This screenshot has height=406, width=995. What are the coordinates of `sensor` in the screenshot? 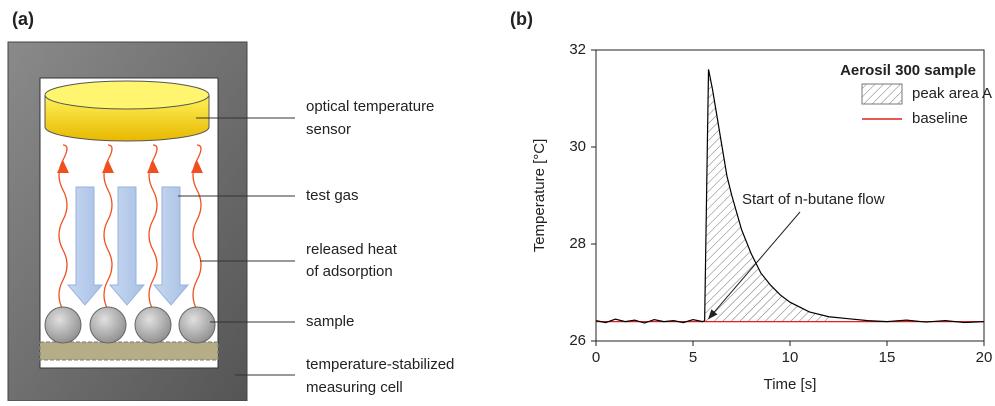 It's located at (127, 111).